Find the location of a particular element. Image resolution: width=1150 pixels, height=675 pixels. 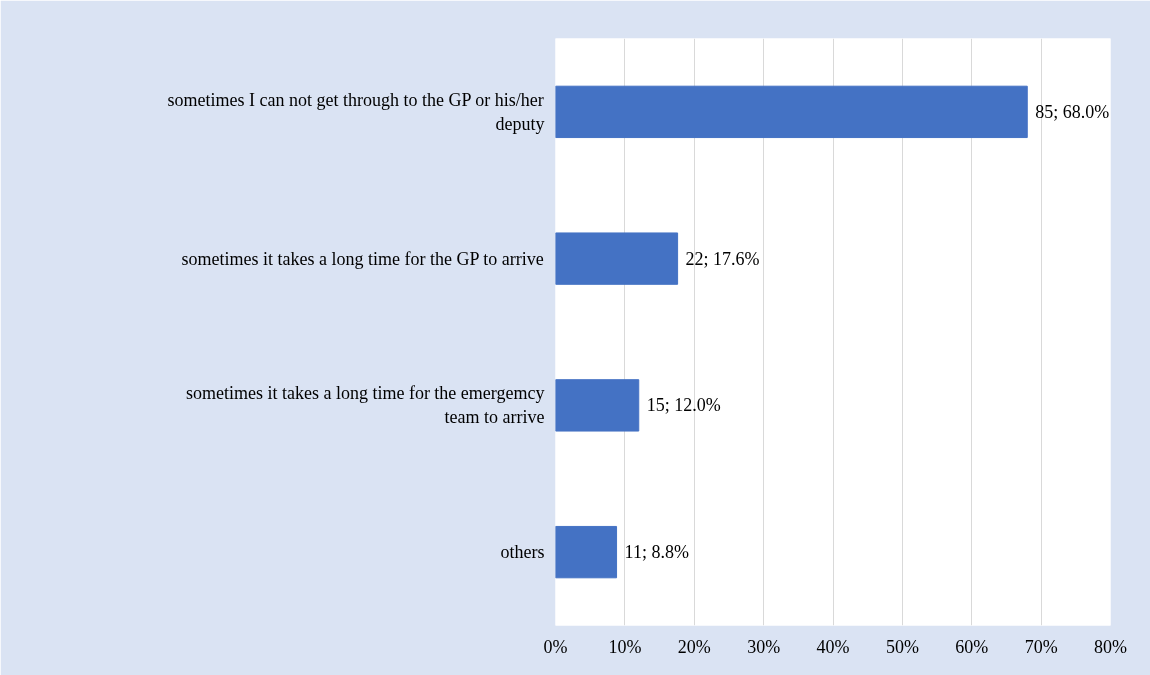

y-tick-label: others is located at coordinates (522, 552).